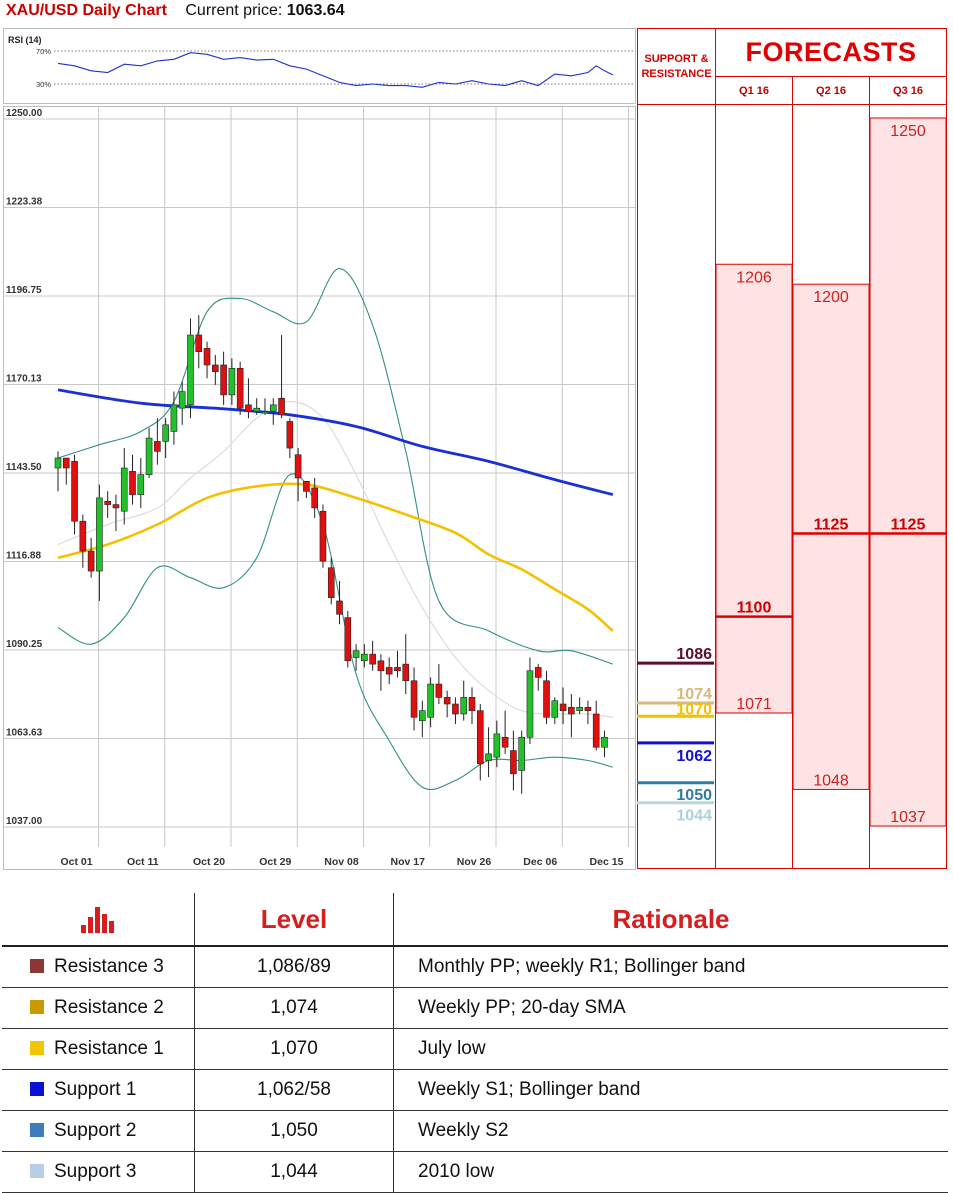  I want to click on level-name: Resistance 2, so click(109, 1007).